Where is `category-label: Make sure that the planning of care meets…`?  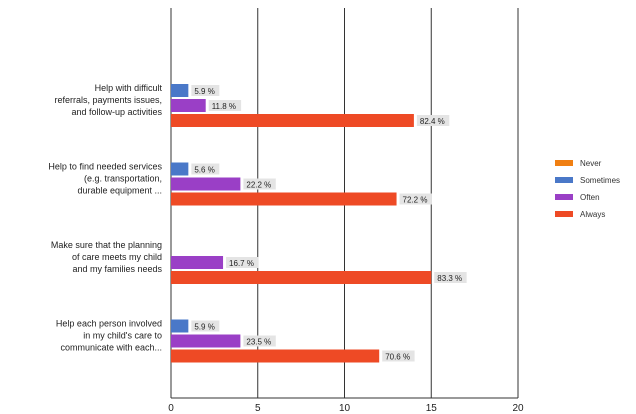 category-label: Make sure that the planning of care meets… is located at coordinates (107, 257).